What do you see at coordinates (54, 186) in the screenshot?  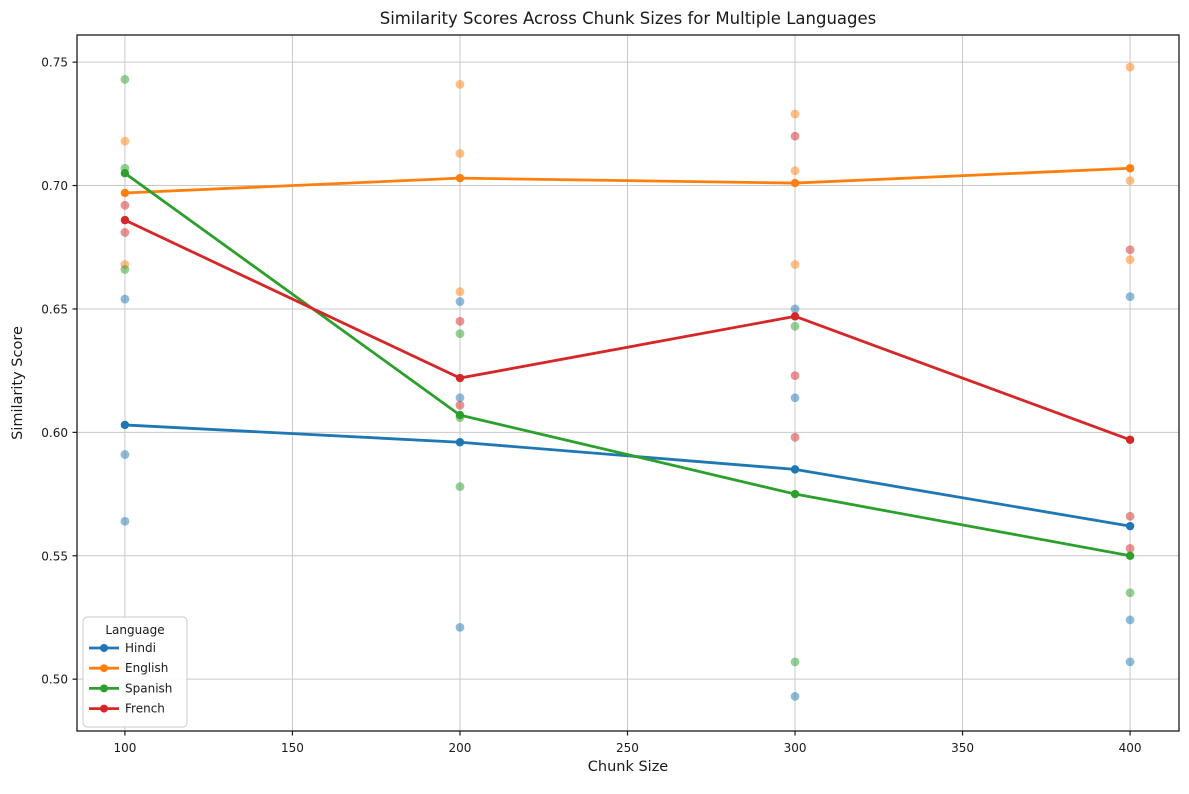 I see `y-tick-label: 0.70` at bounding box center [54, 186].